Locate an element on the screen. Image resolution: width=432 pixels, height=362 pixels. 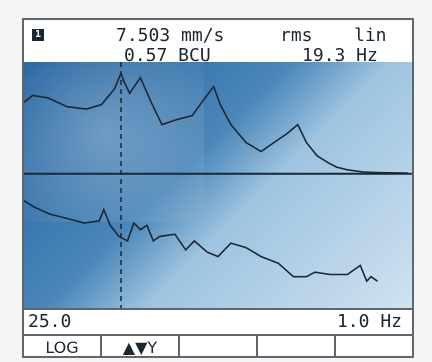
softkey-log: LOG is located at coordinates (63, 346).